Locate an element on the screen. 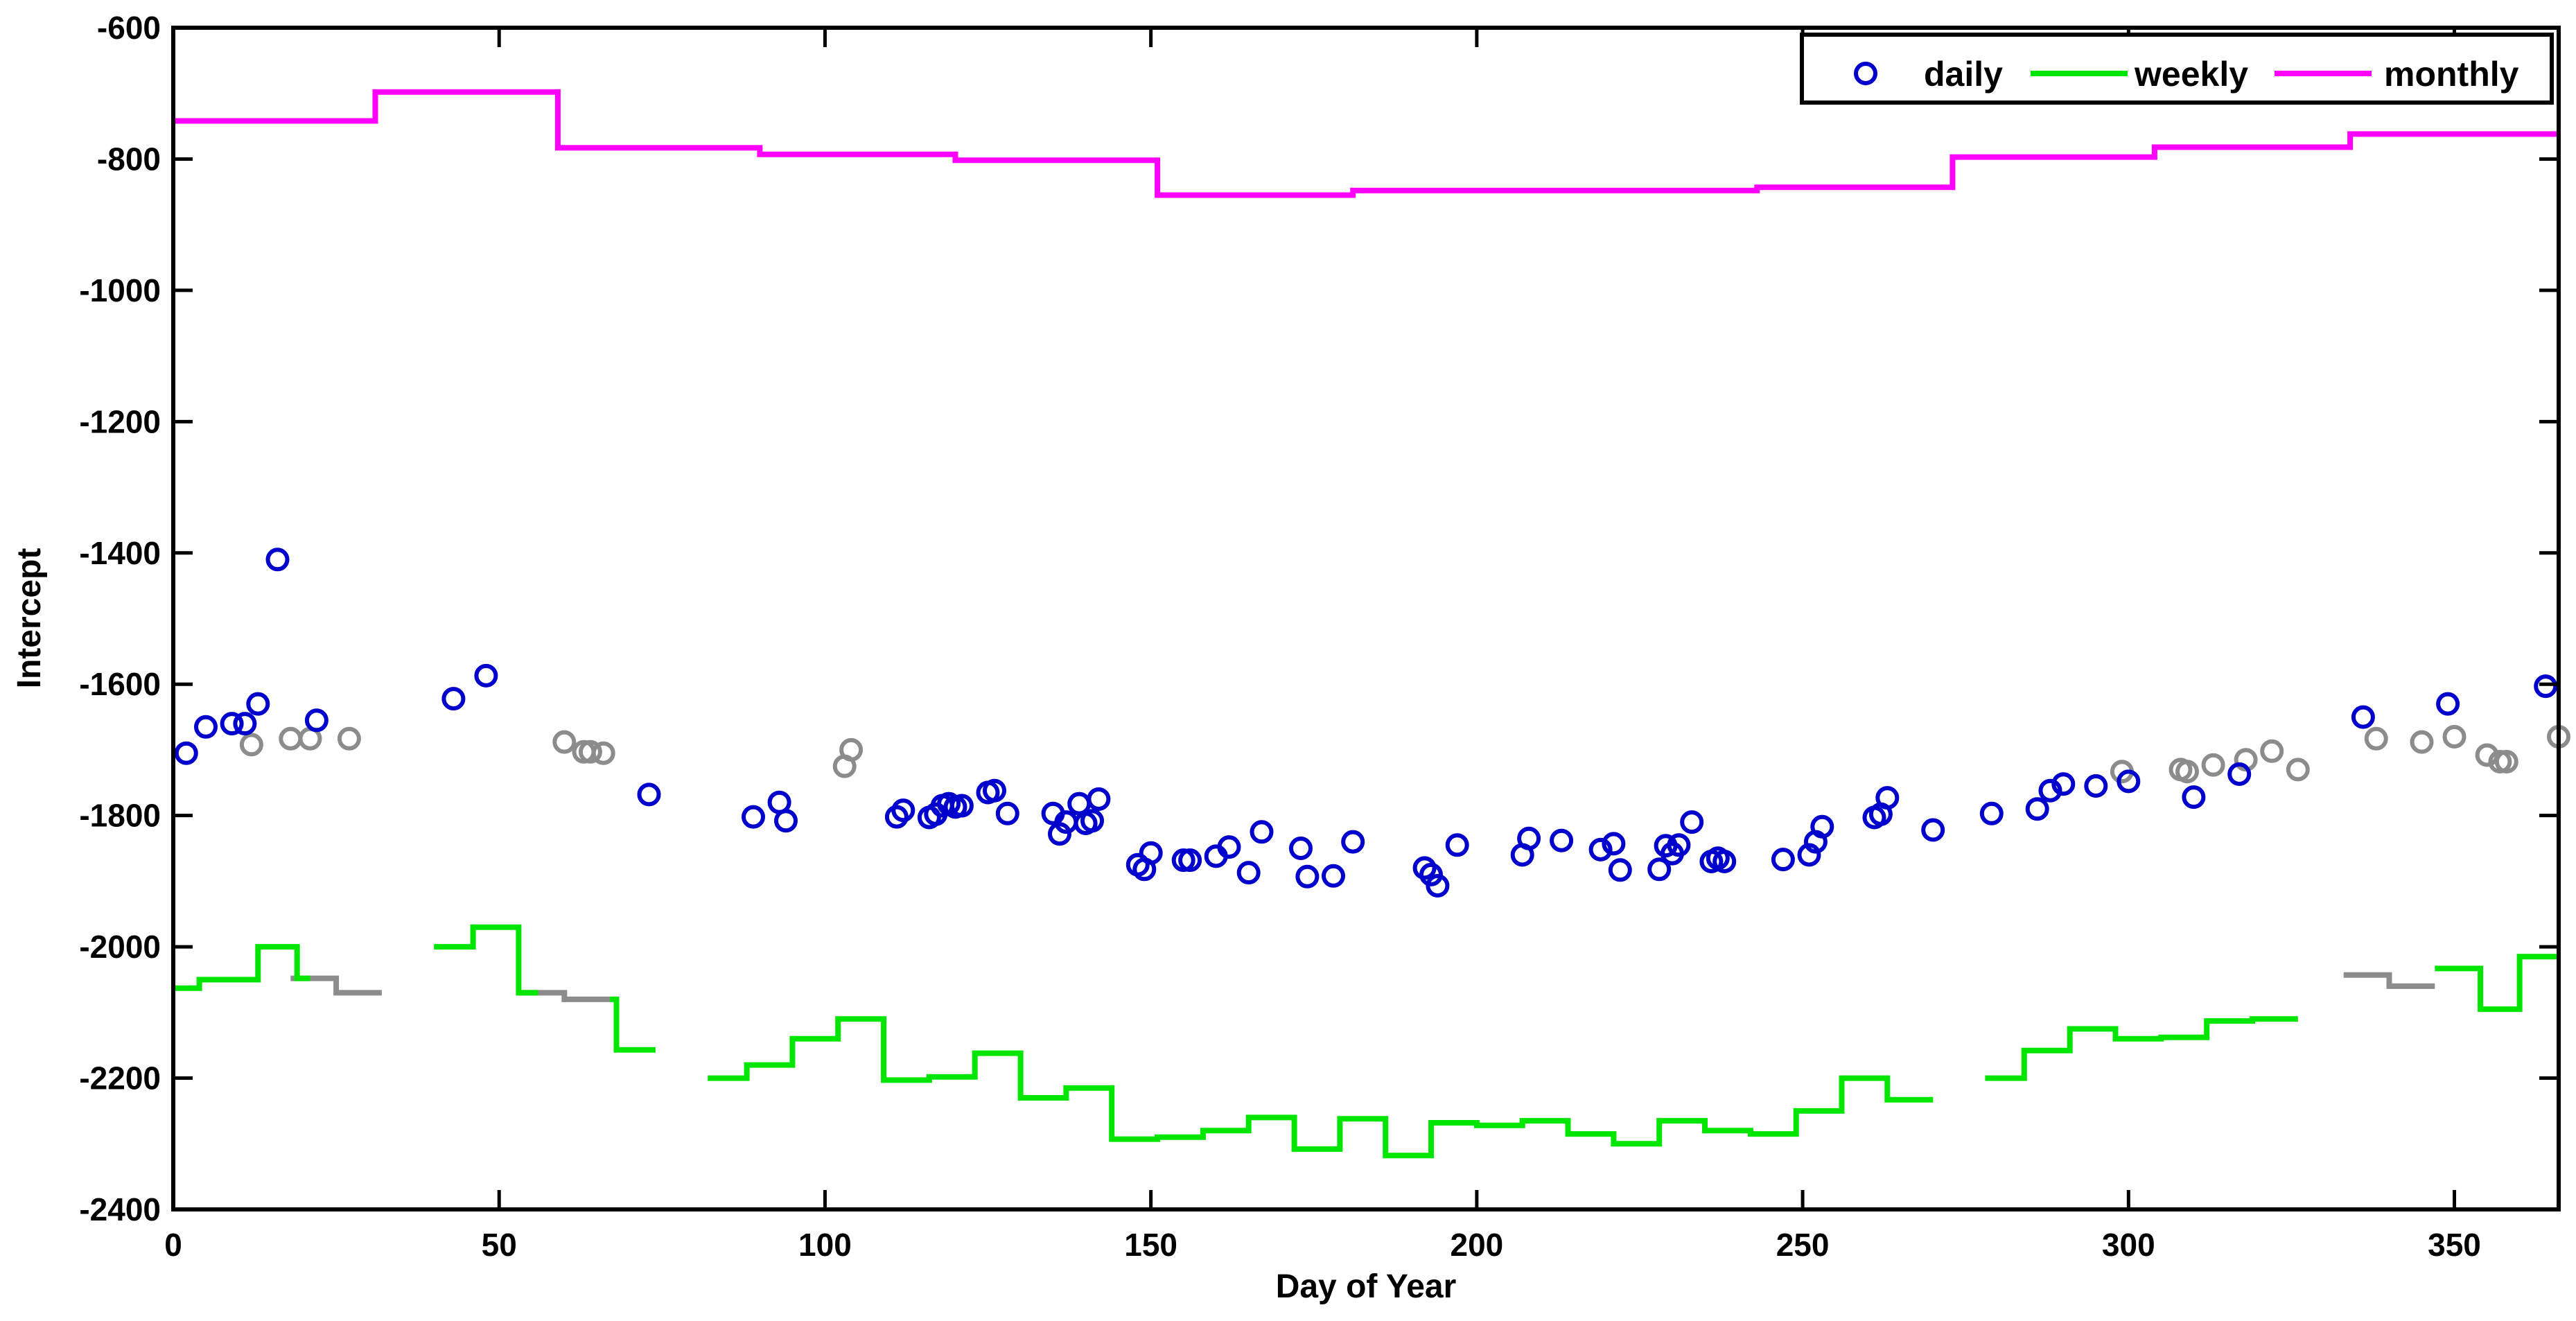  y-axis-title: Intercept is located at coordinates (29, 618).